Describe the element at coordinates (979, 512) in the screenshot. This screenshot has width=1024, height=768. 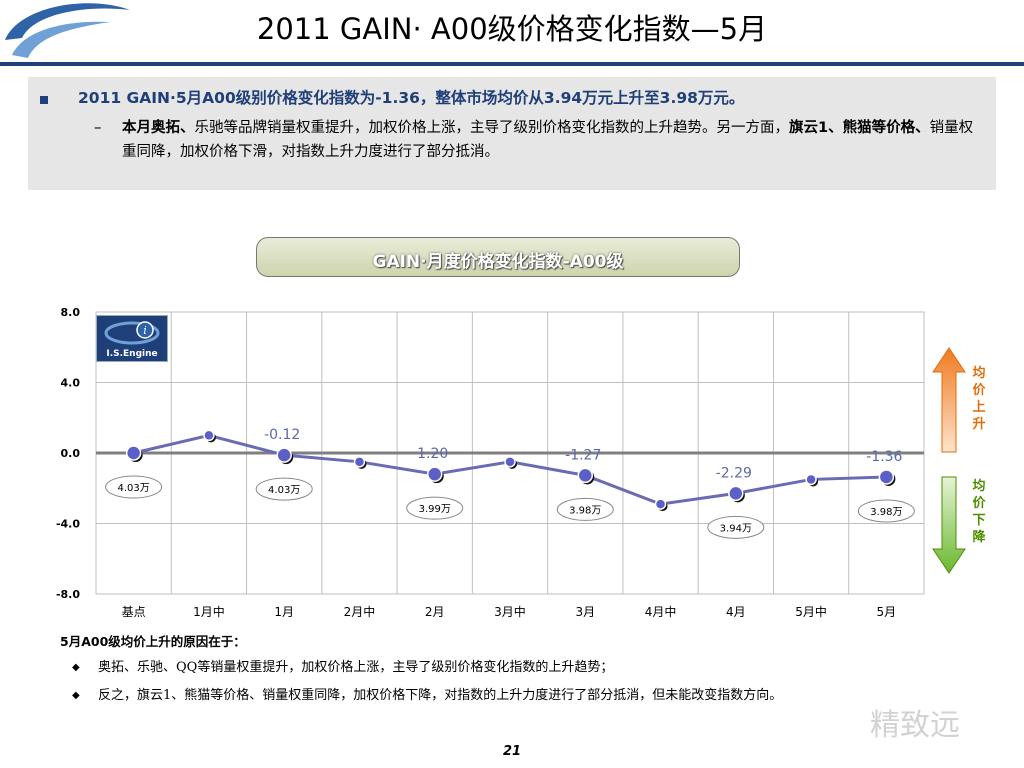
I see `price-down-label: 均价下降` at that location.